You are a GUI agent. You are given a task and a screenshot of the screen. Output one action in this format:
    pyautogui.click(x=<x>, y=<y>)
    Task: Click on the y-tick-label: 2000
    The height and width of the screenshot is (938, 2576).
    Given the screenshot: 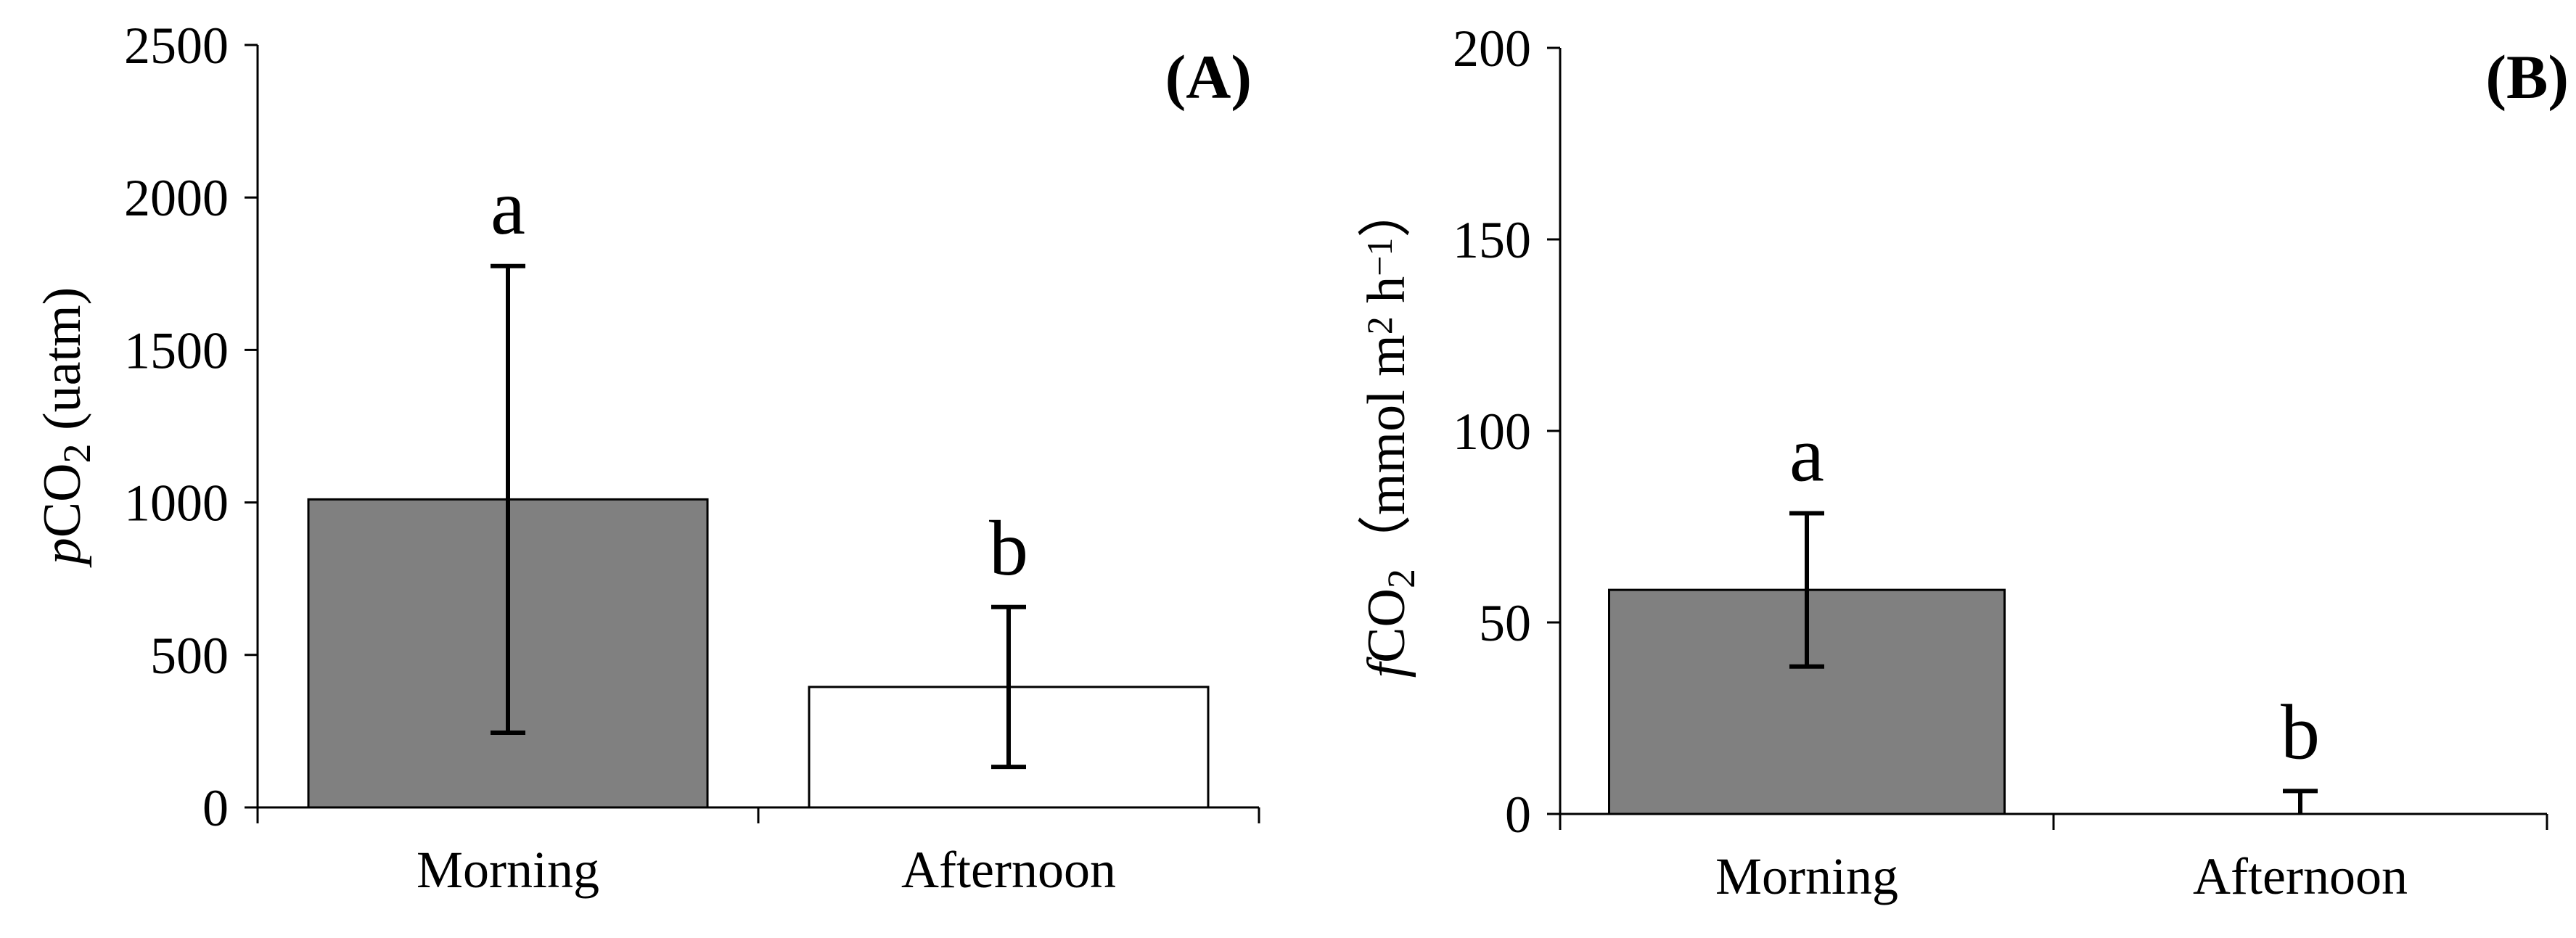 What is the action you would take?
    pyautogui.click(x=176, y=198)
    